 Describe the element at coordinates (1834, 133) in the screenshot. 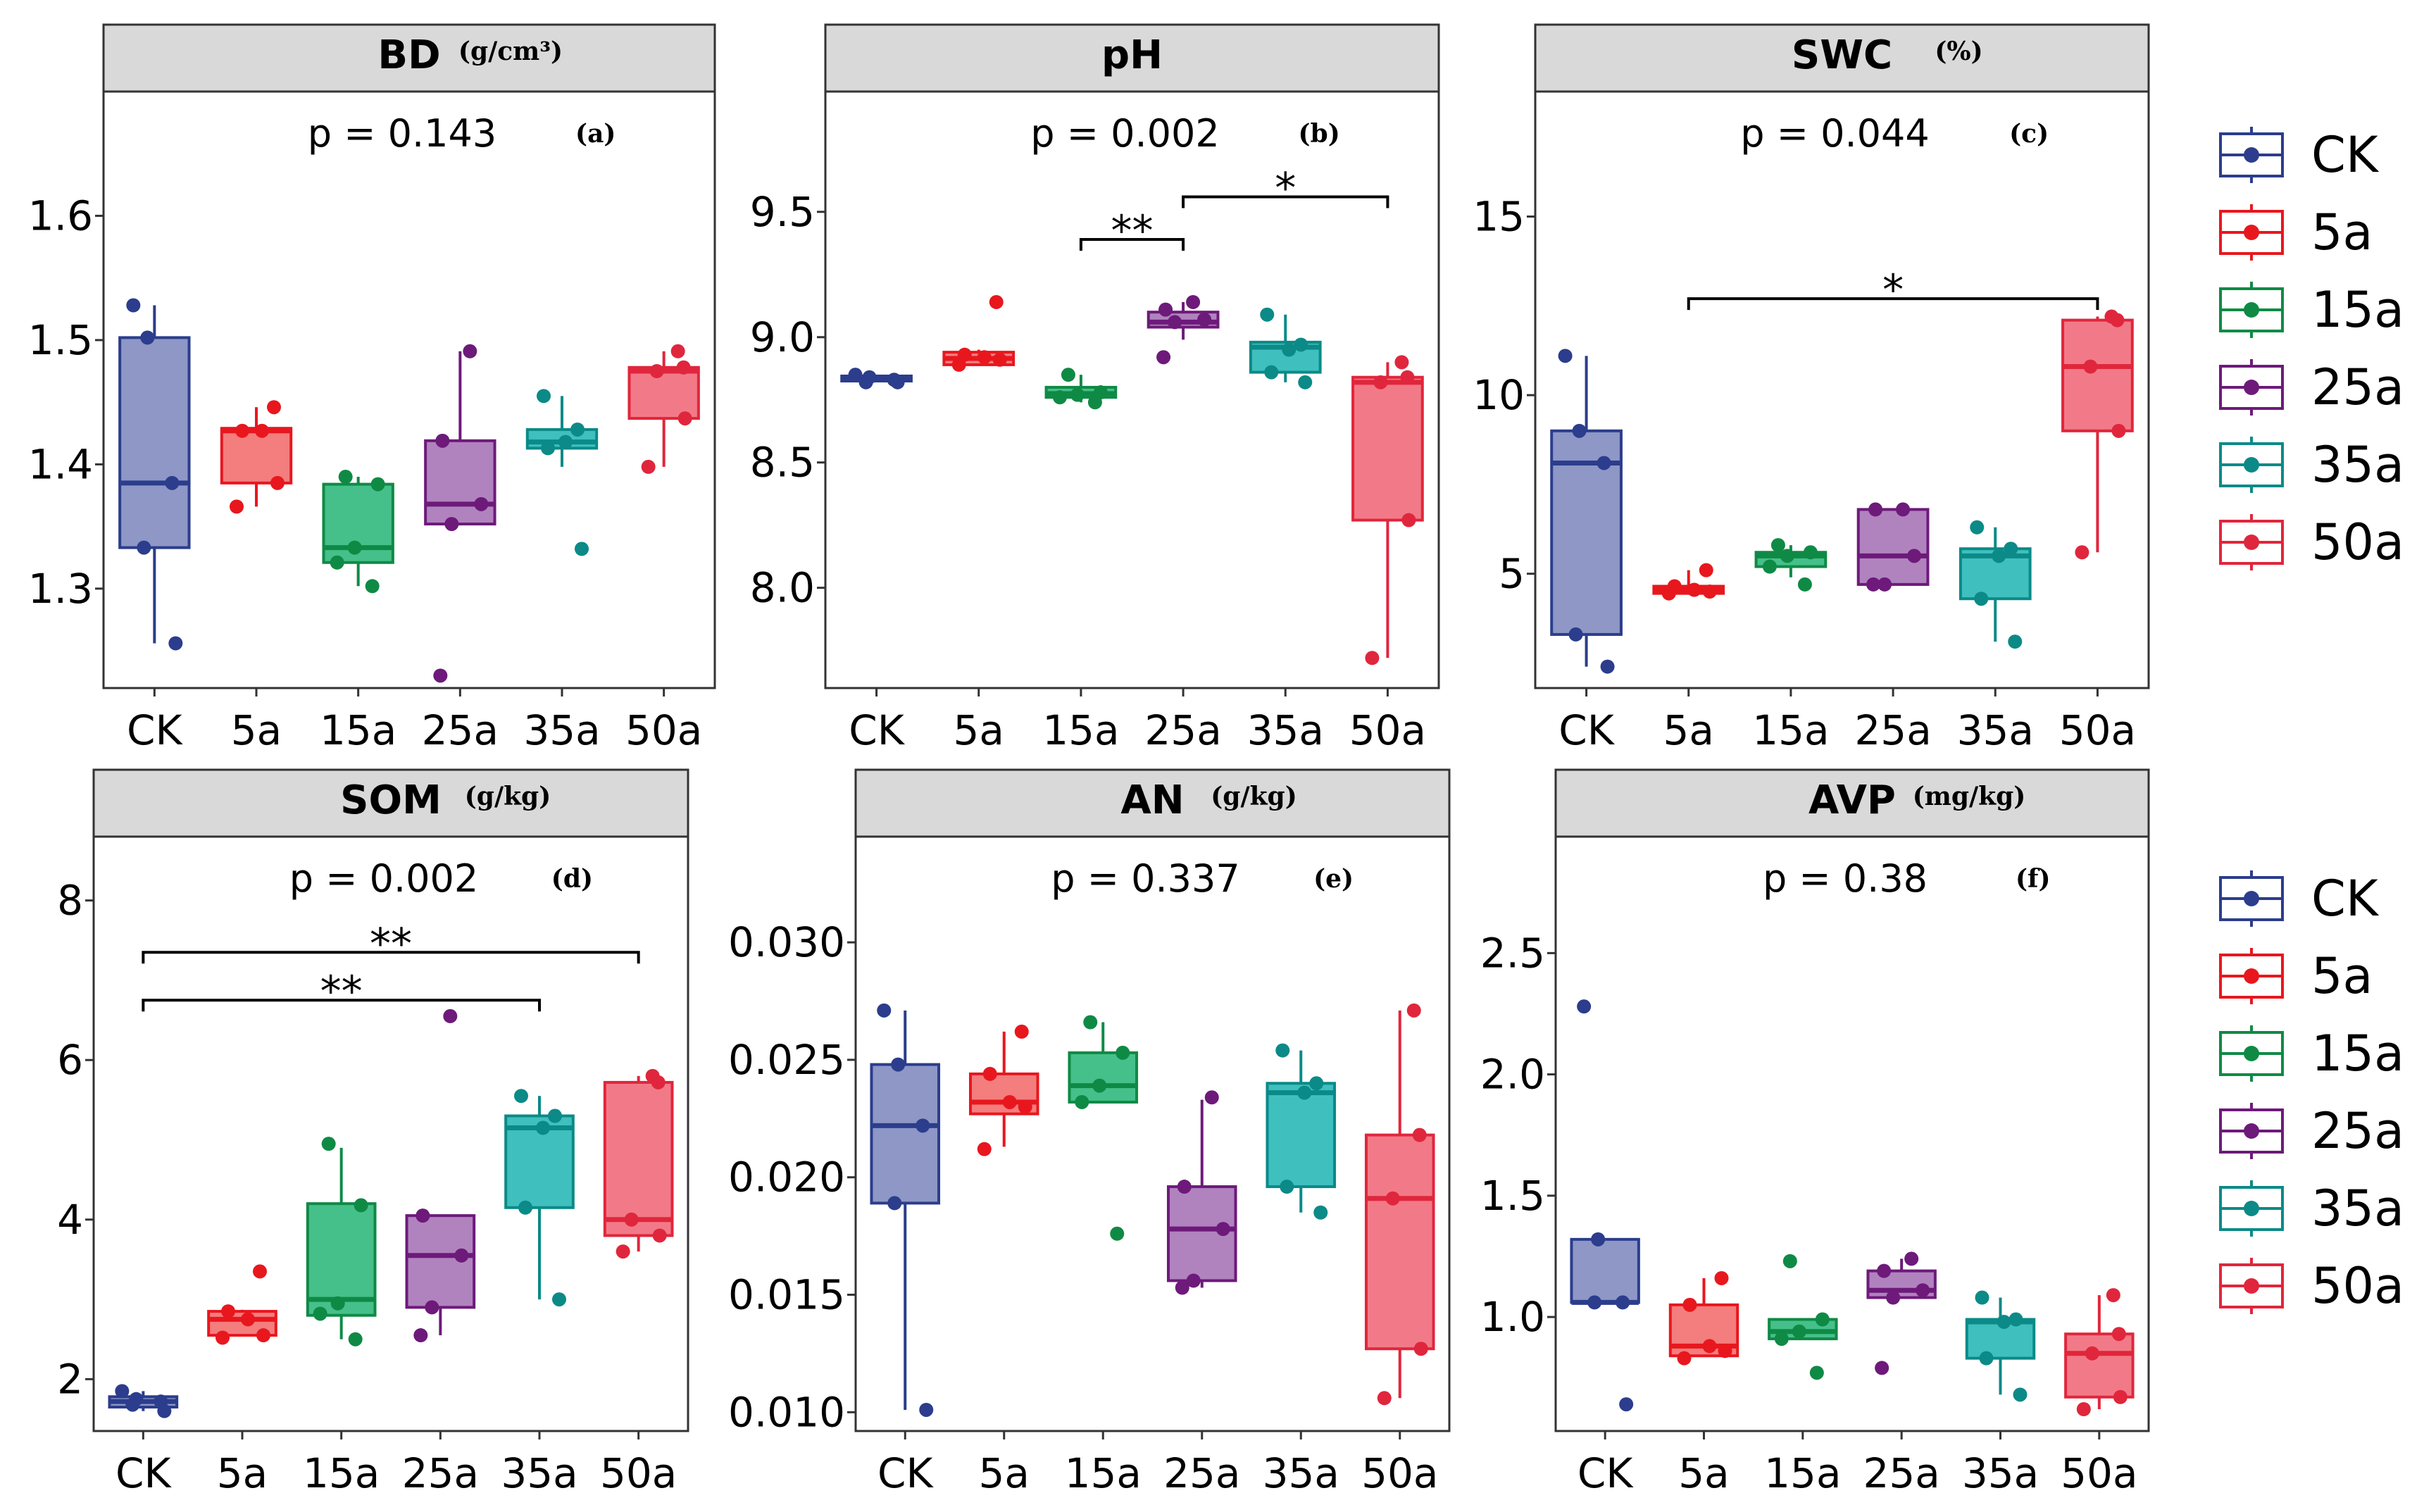

I see `p-value: p = 0.044` at that location.